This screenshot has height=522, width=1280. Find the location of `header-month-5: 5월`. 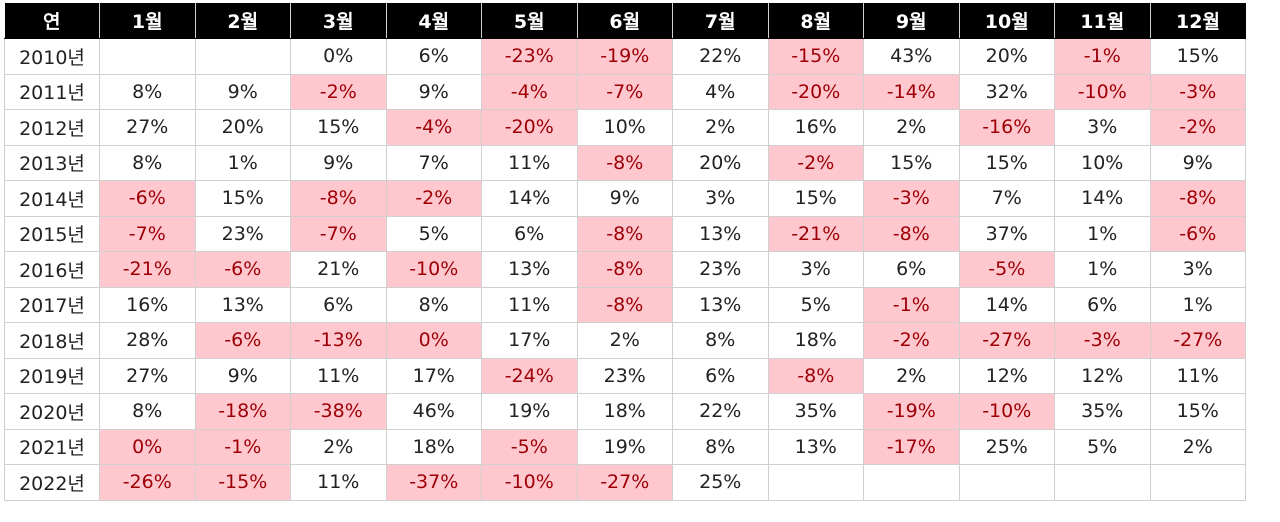

header-month-5: 5월 is located at coordinates (529, 21).